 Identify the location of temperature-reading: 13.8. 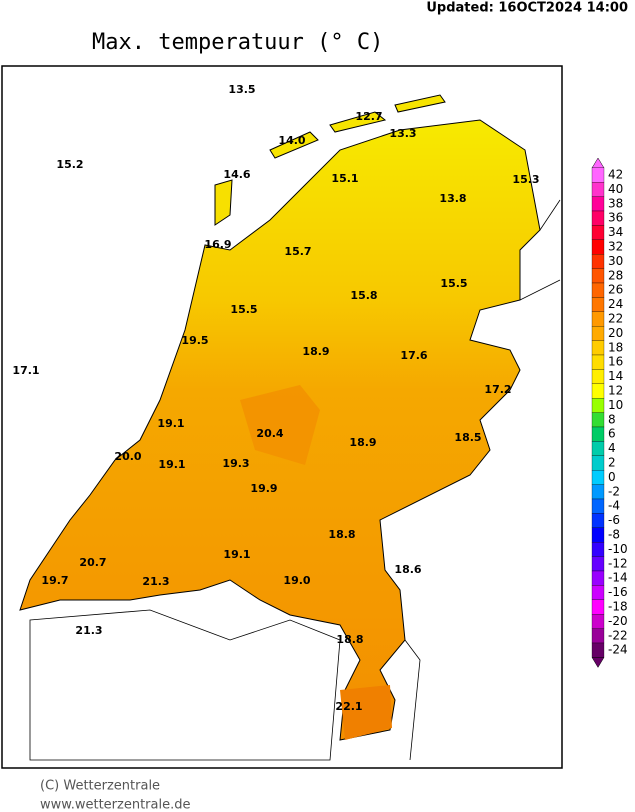
(452, 198).